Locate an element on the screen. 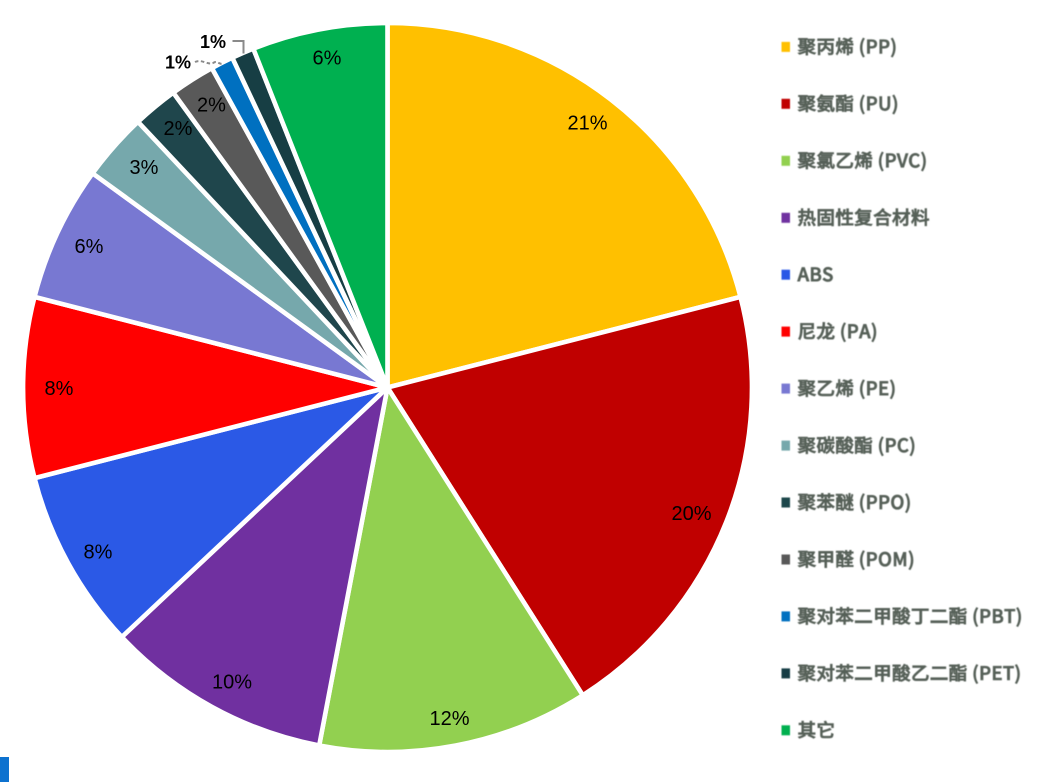 Image resolution: width=1042 pixels, height=782 pixels. svg-text: 10% is located at coordinates (232, 683).